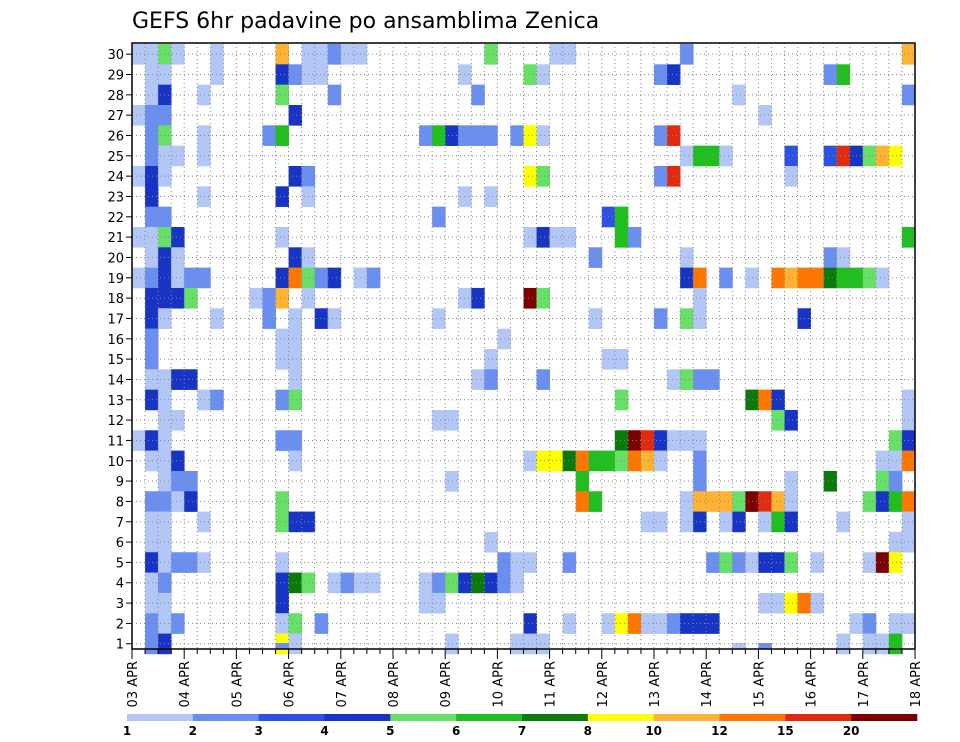  I want to click on y-tick-label: 17, so click(115, 319).